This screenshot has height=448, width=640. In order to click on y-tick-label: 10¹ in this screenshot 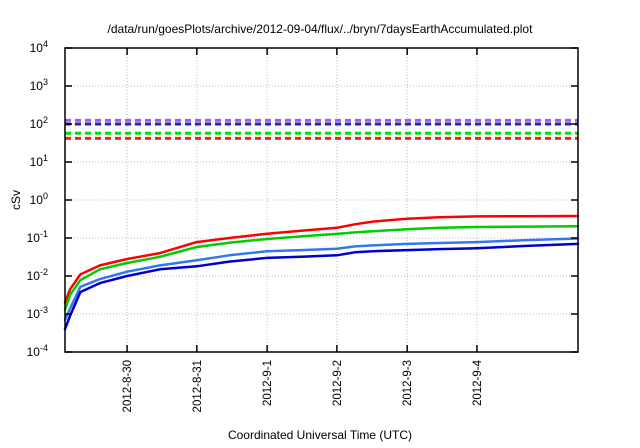, I will do `click(39, 161)`.